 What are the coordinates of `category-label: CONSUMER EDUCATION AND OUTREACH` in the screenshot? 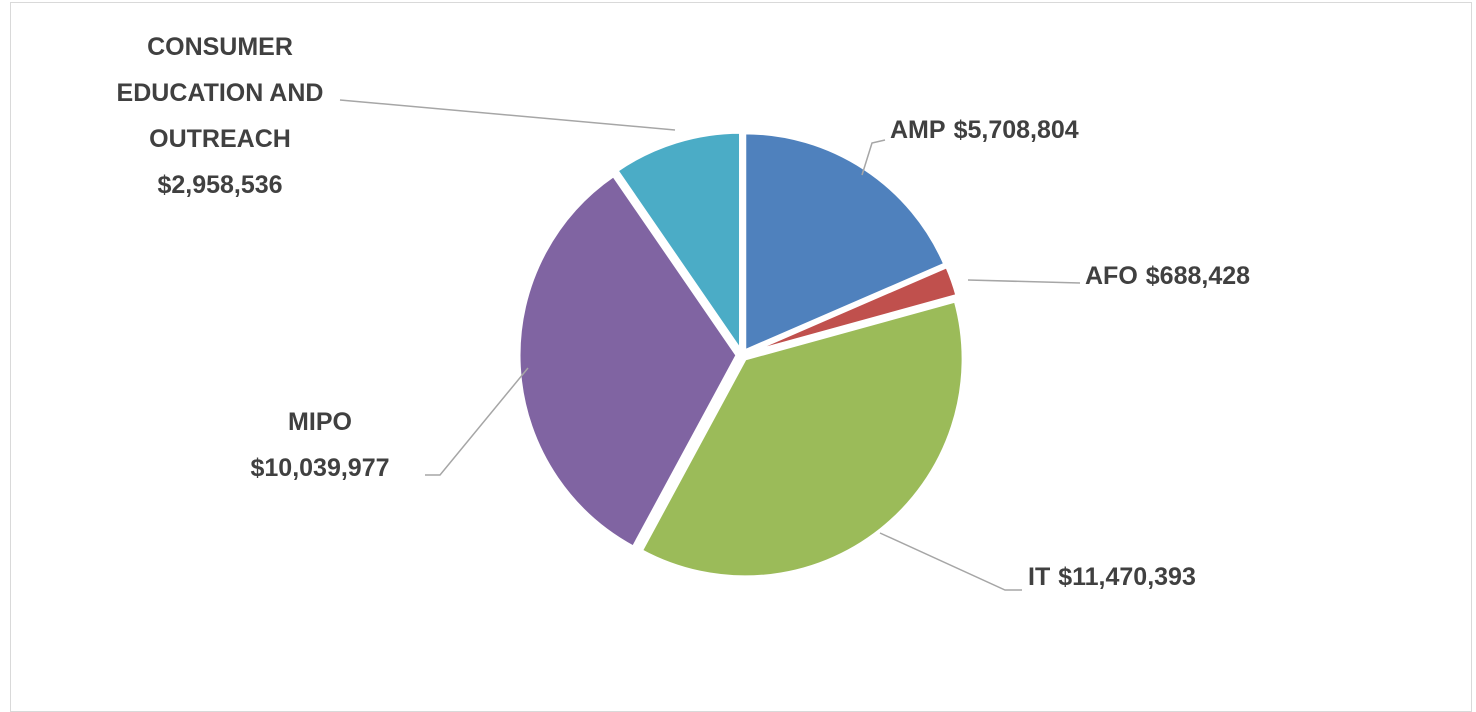 It's located at (220, 93).